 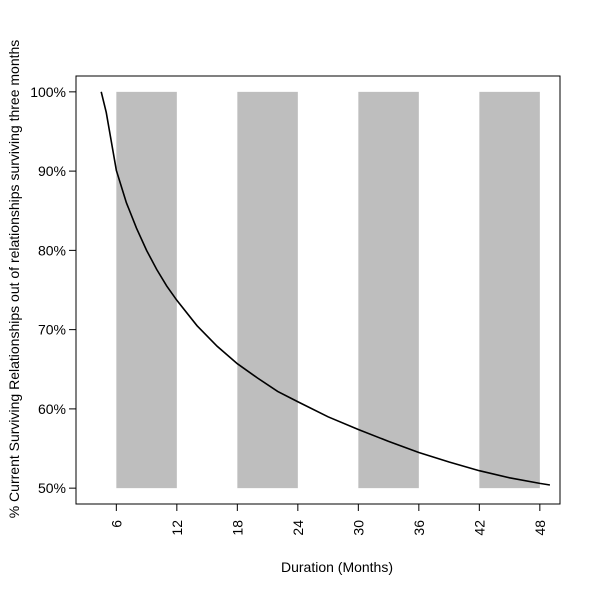 What do you see at coordinates (53, 290) in the screenshot?
I see `y-axis: 50% 60% 70% 80% 90% 100%` at bounding box center [53, 290].